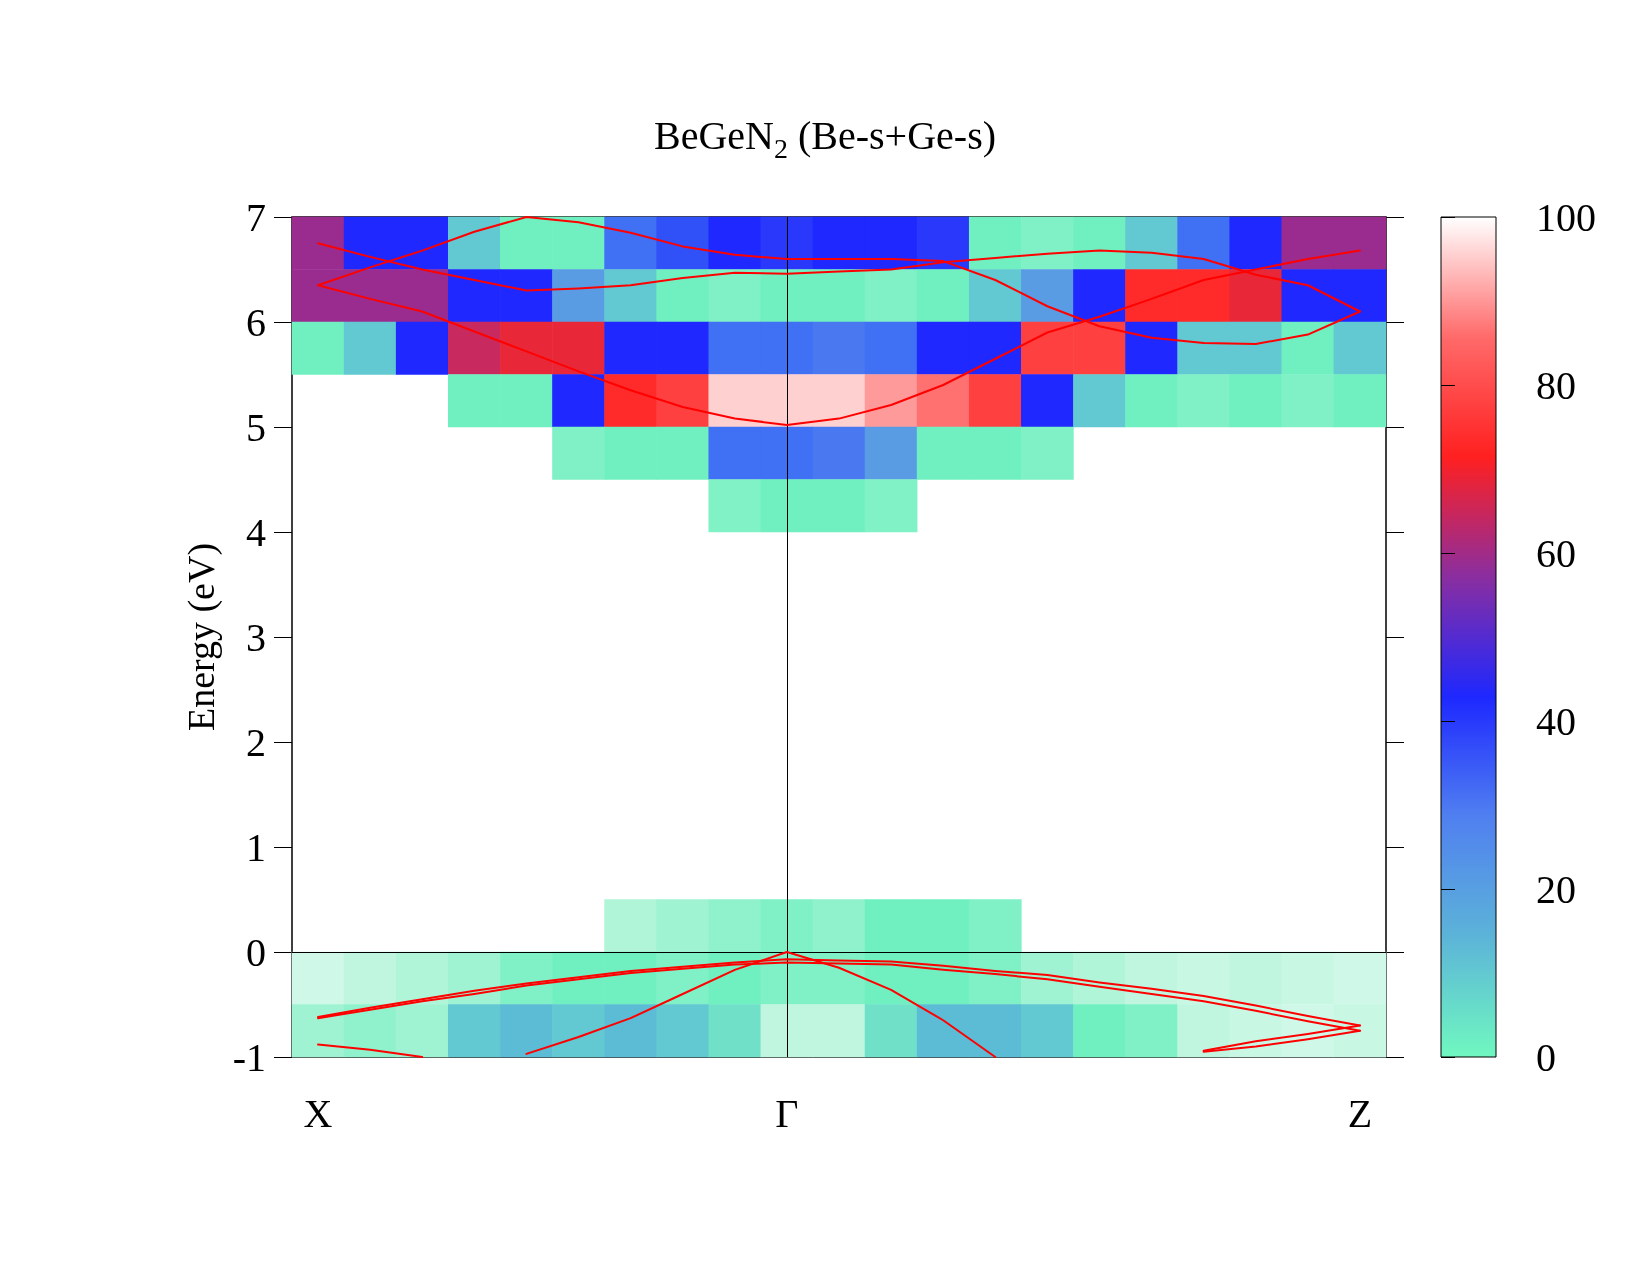 The height and width of the screenshot is (1275, 1650). Describe the element at coordinates (256, 322) in the screenshot. I see `y-tick-label: 6` at that location.